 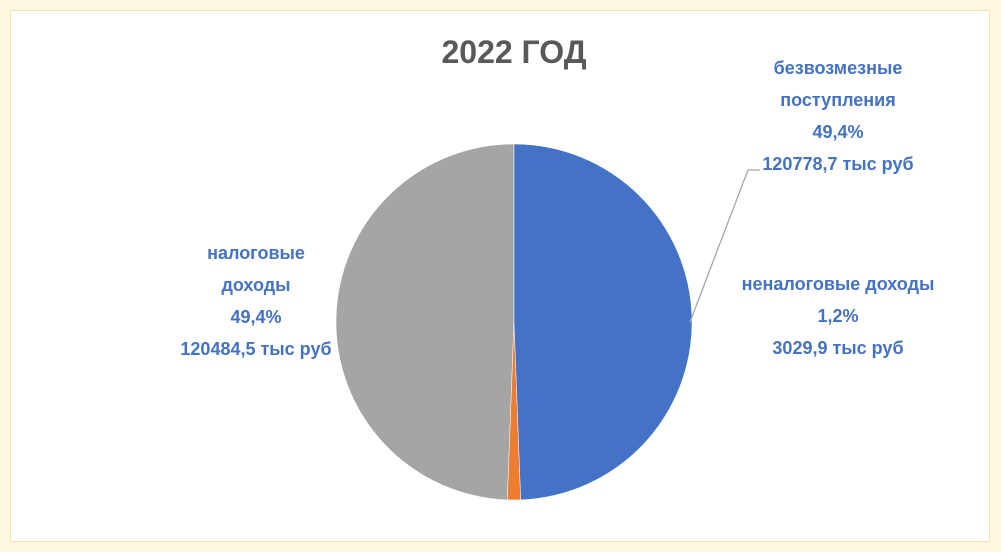 I want to click on data-label: неналоговые доходы 1,2% 3029,9 тыс руб, so click(x=838, y=316).